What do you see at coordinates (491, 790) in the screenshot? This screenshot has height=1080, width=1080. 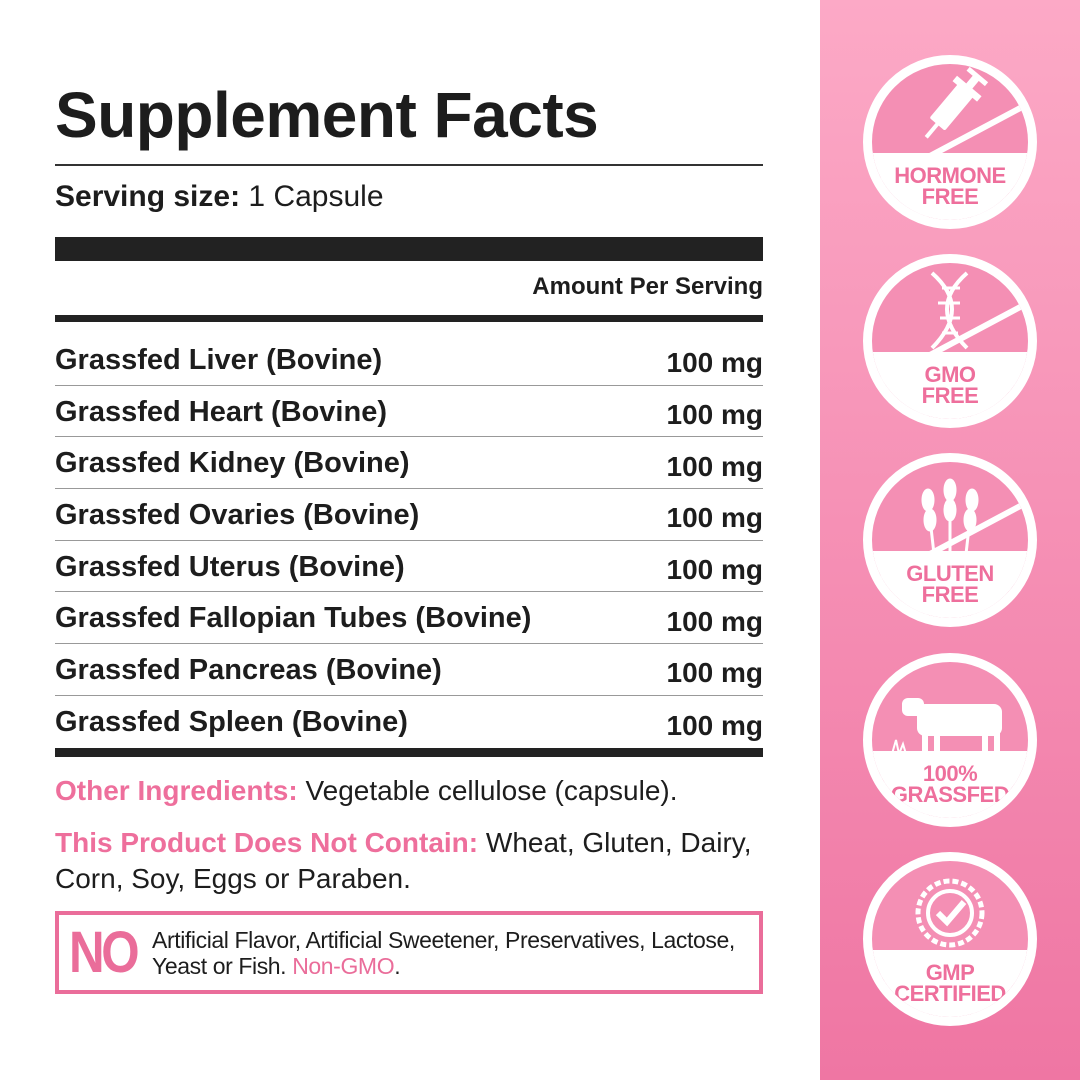 I see `other-value: Vegetable cellulose (capsule).` at bounding box center [491, 790].